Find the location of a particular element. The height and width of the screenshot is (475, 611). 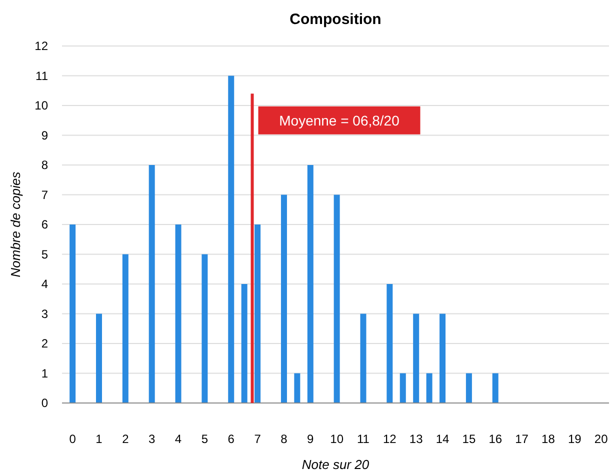

x-tick-label: 18 is located at coordinates (549, 439).